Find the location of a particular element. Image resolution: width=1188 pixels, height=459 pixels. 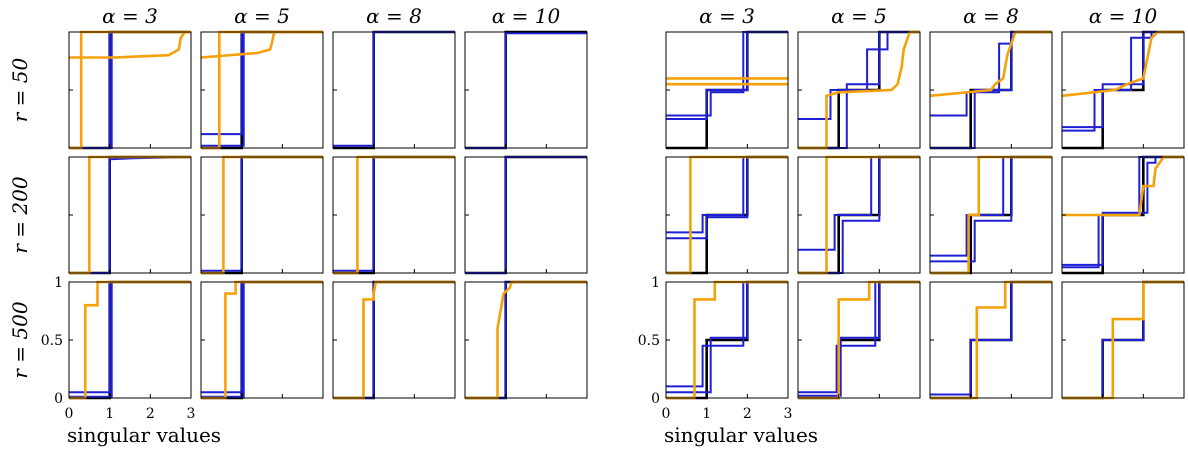

x-tick-label: 1 is located at coordinates (109, 414).